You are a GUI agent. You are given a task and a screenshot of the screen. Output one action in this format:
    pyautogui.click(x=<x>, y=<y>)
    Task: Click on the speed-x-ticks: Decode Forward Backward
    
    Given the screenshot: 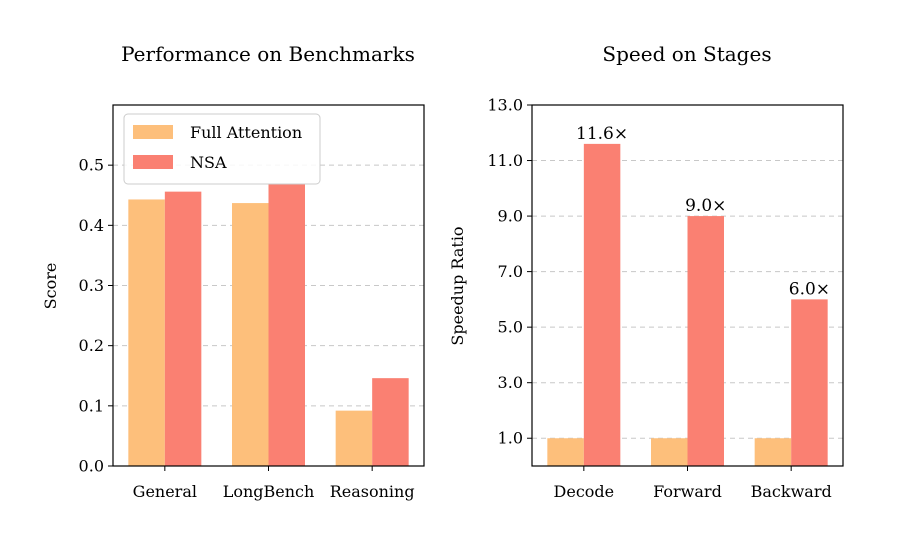 What is the action you would take?
    pyautogui.click(x=693, y=483)
    